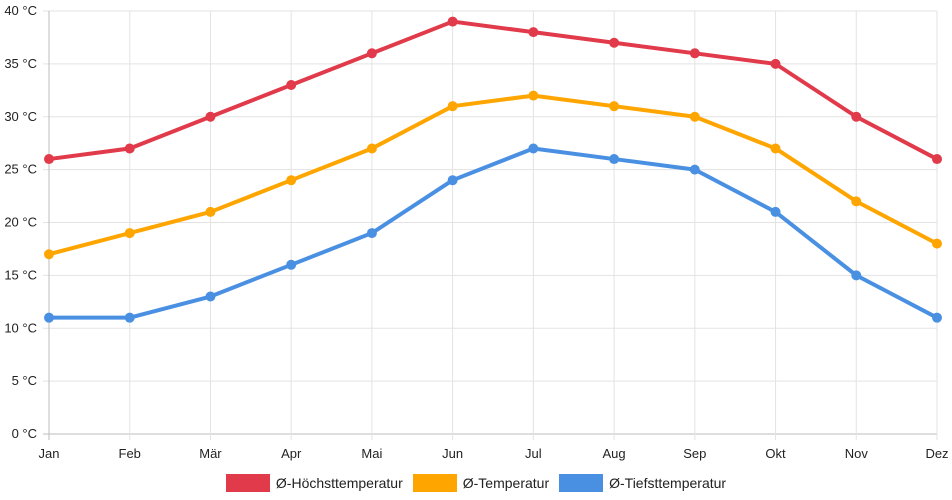 This screenshot has height=500, width=952. What do you see at coordinates (494, 453) in the screenshot?
I see `x-axis-ticks: Jan Feb Mär Apr Mai Jun Jul Aug Sep Okt Nov Dez` at bounding box center [494, 453].